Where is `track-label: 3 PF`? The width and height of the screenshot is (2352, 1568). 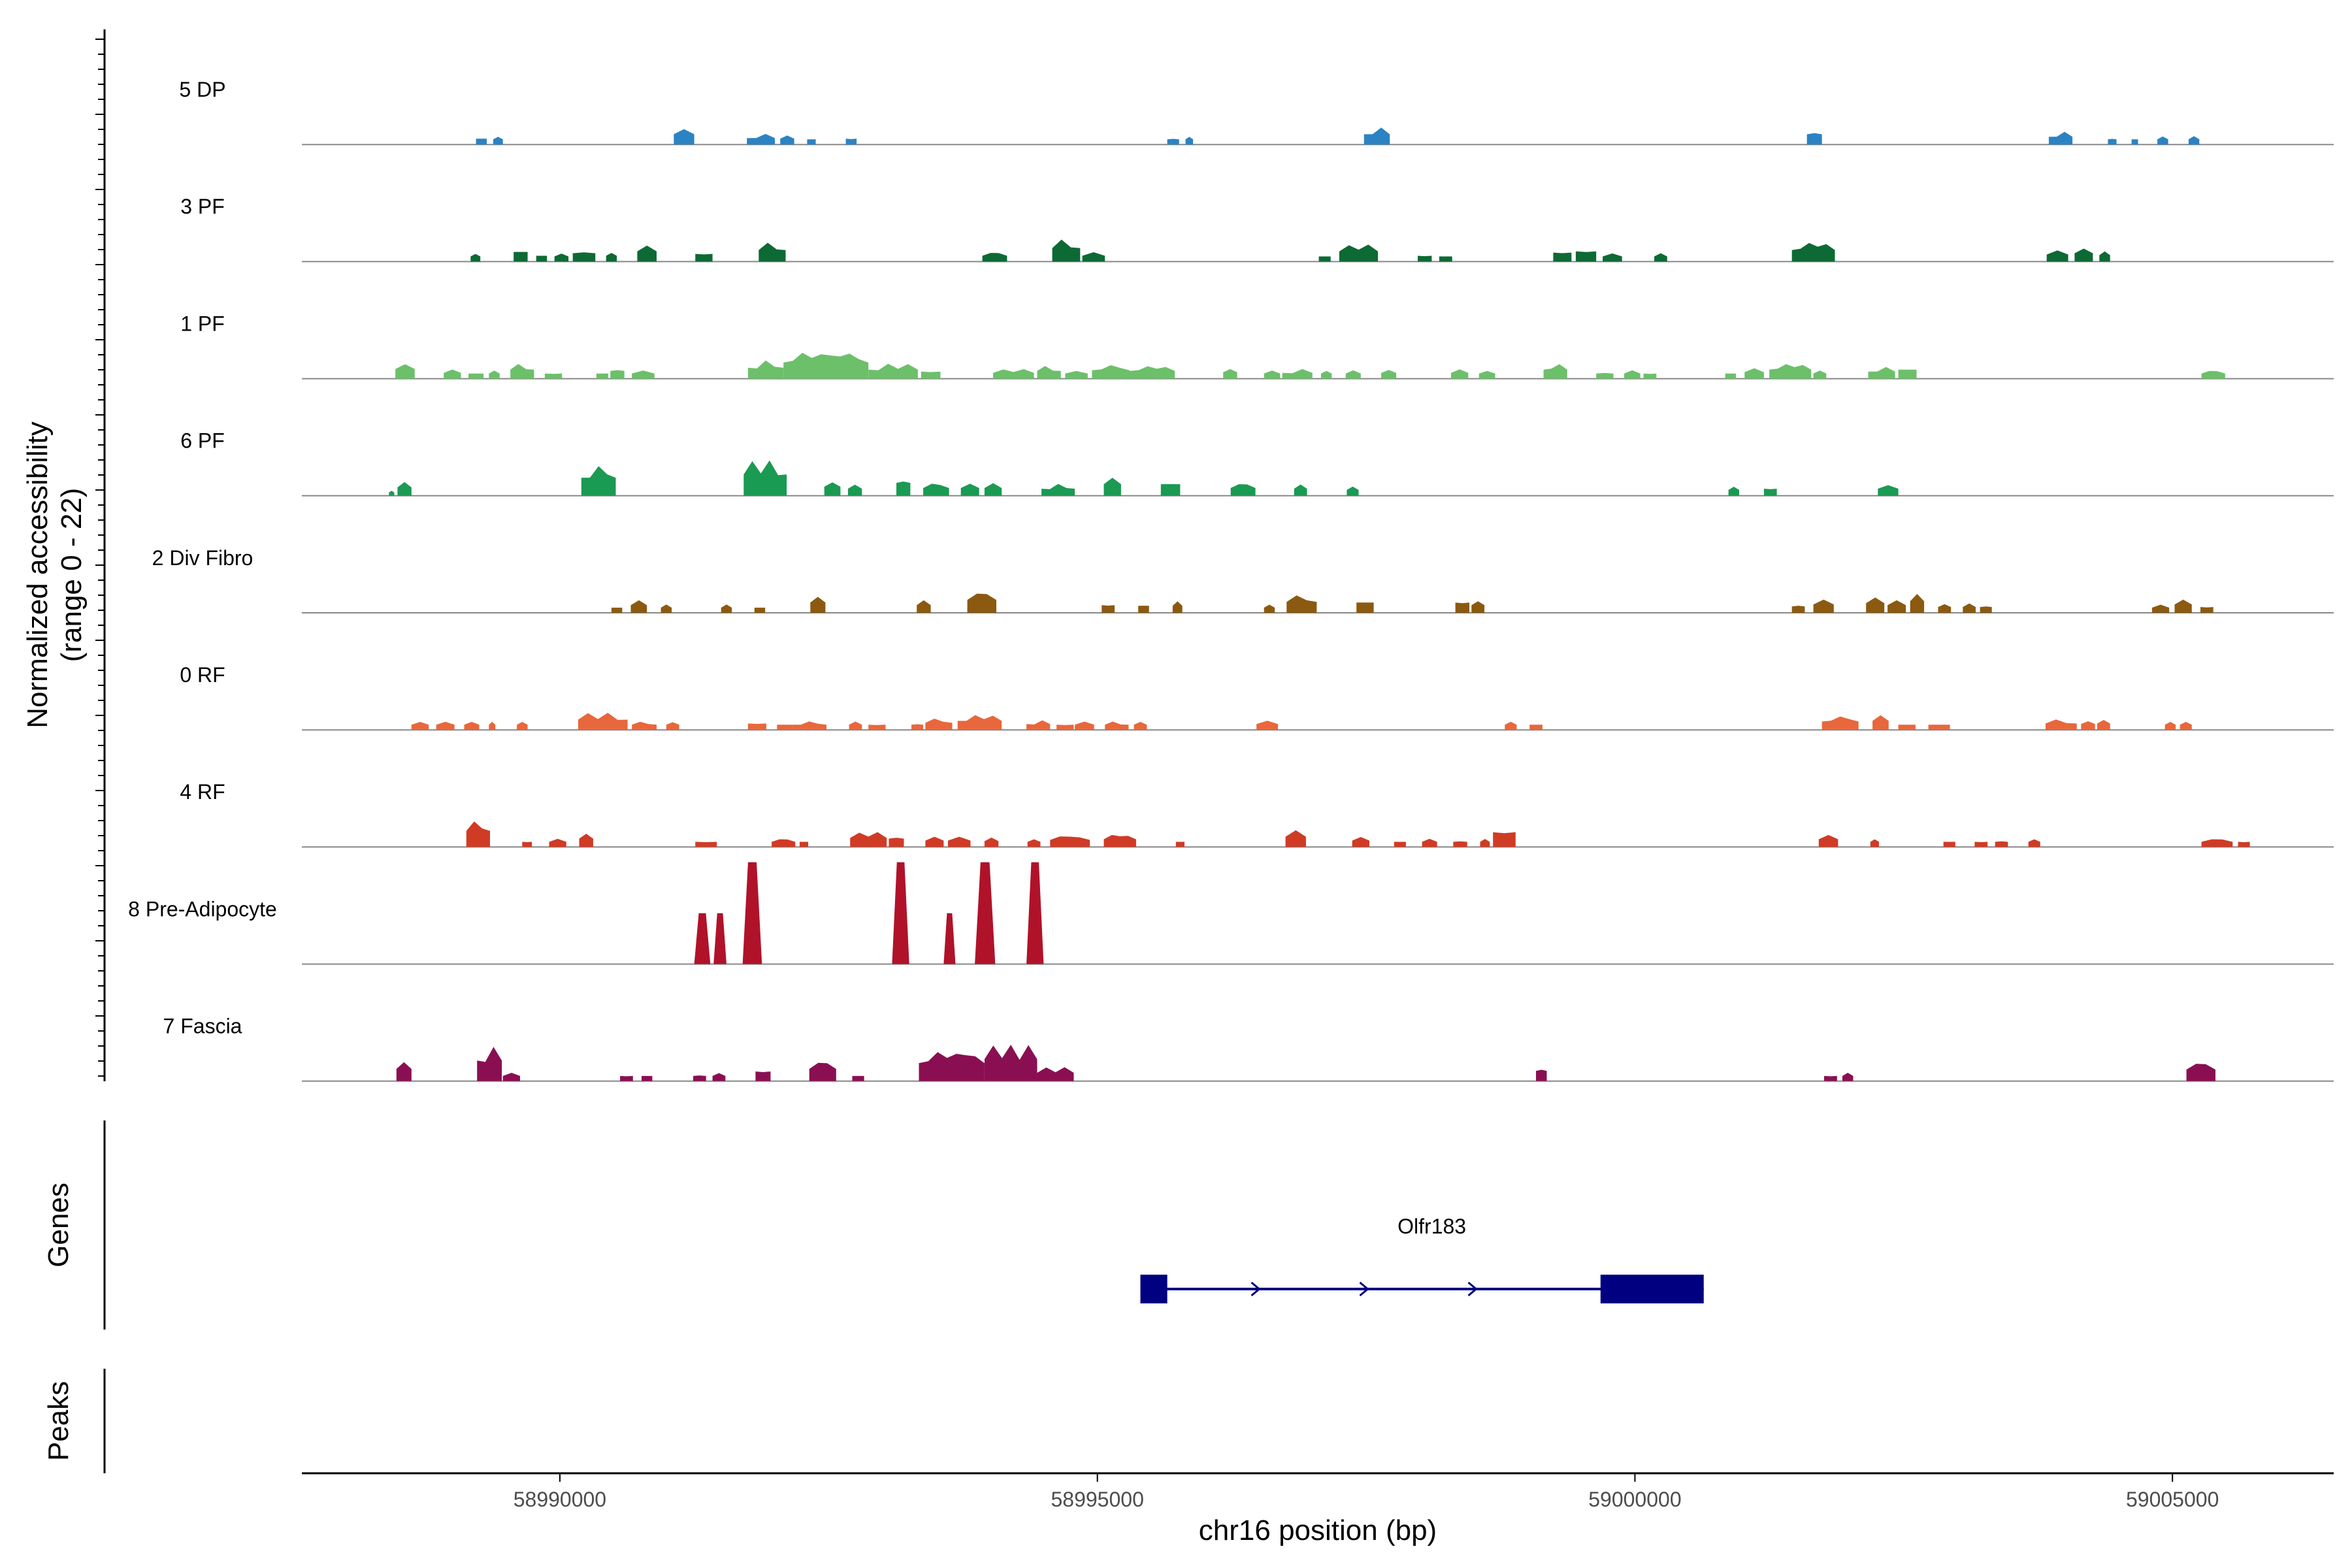 track-label: 3 PF is located at coordinates (202, 206).